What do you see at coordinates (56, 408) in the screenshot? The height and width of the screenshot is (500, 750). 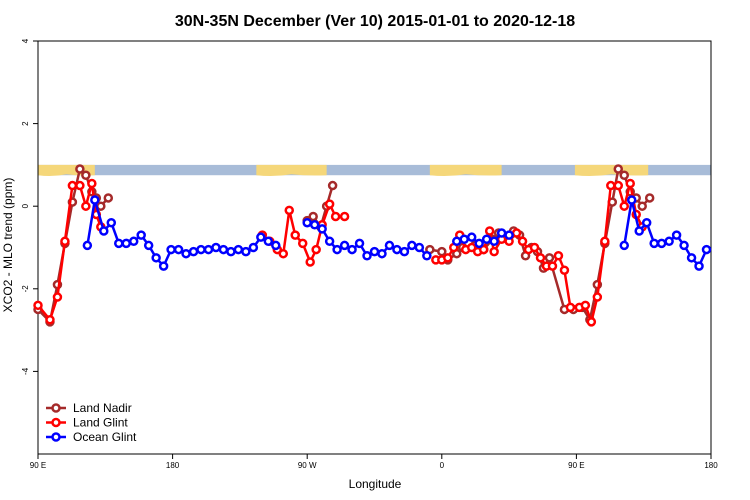 I see `legend-marker-land-nadir` at bounding box center [56, 408].